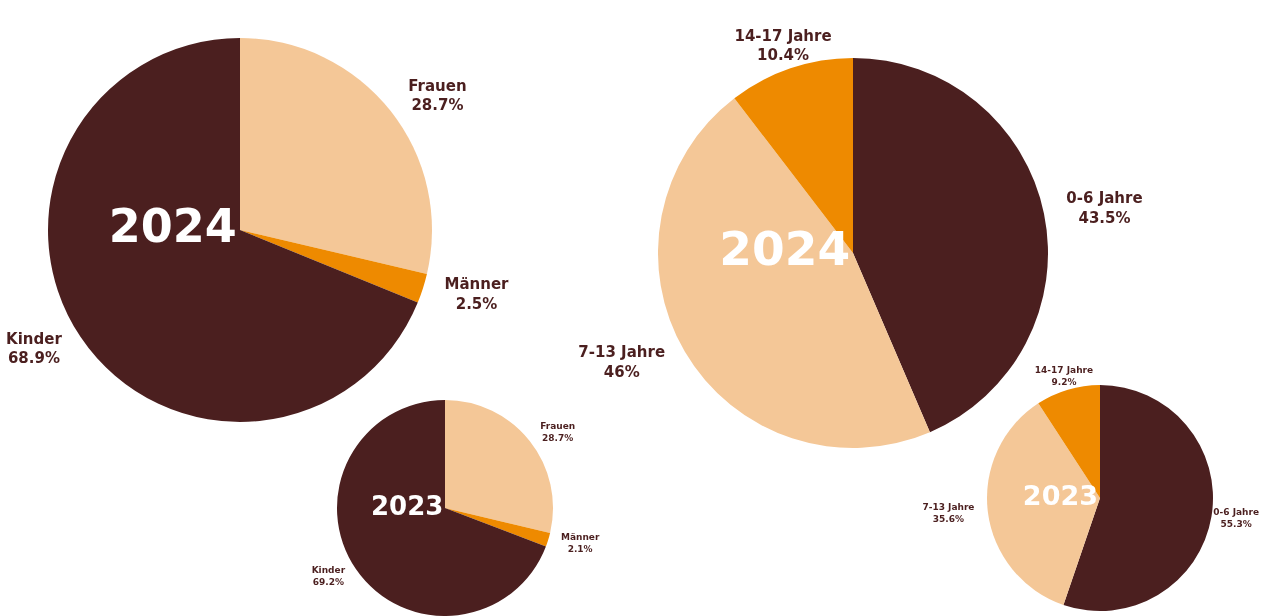 The image size is (1263, 616). What do you see at coordinates (1236, 523) in the screenshot?
I see `data-label: 55.3%` at bounding box center [1236, 523].